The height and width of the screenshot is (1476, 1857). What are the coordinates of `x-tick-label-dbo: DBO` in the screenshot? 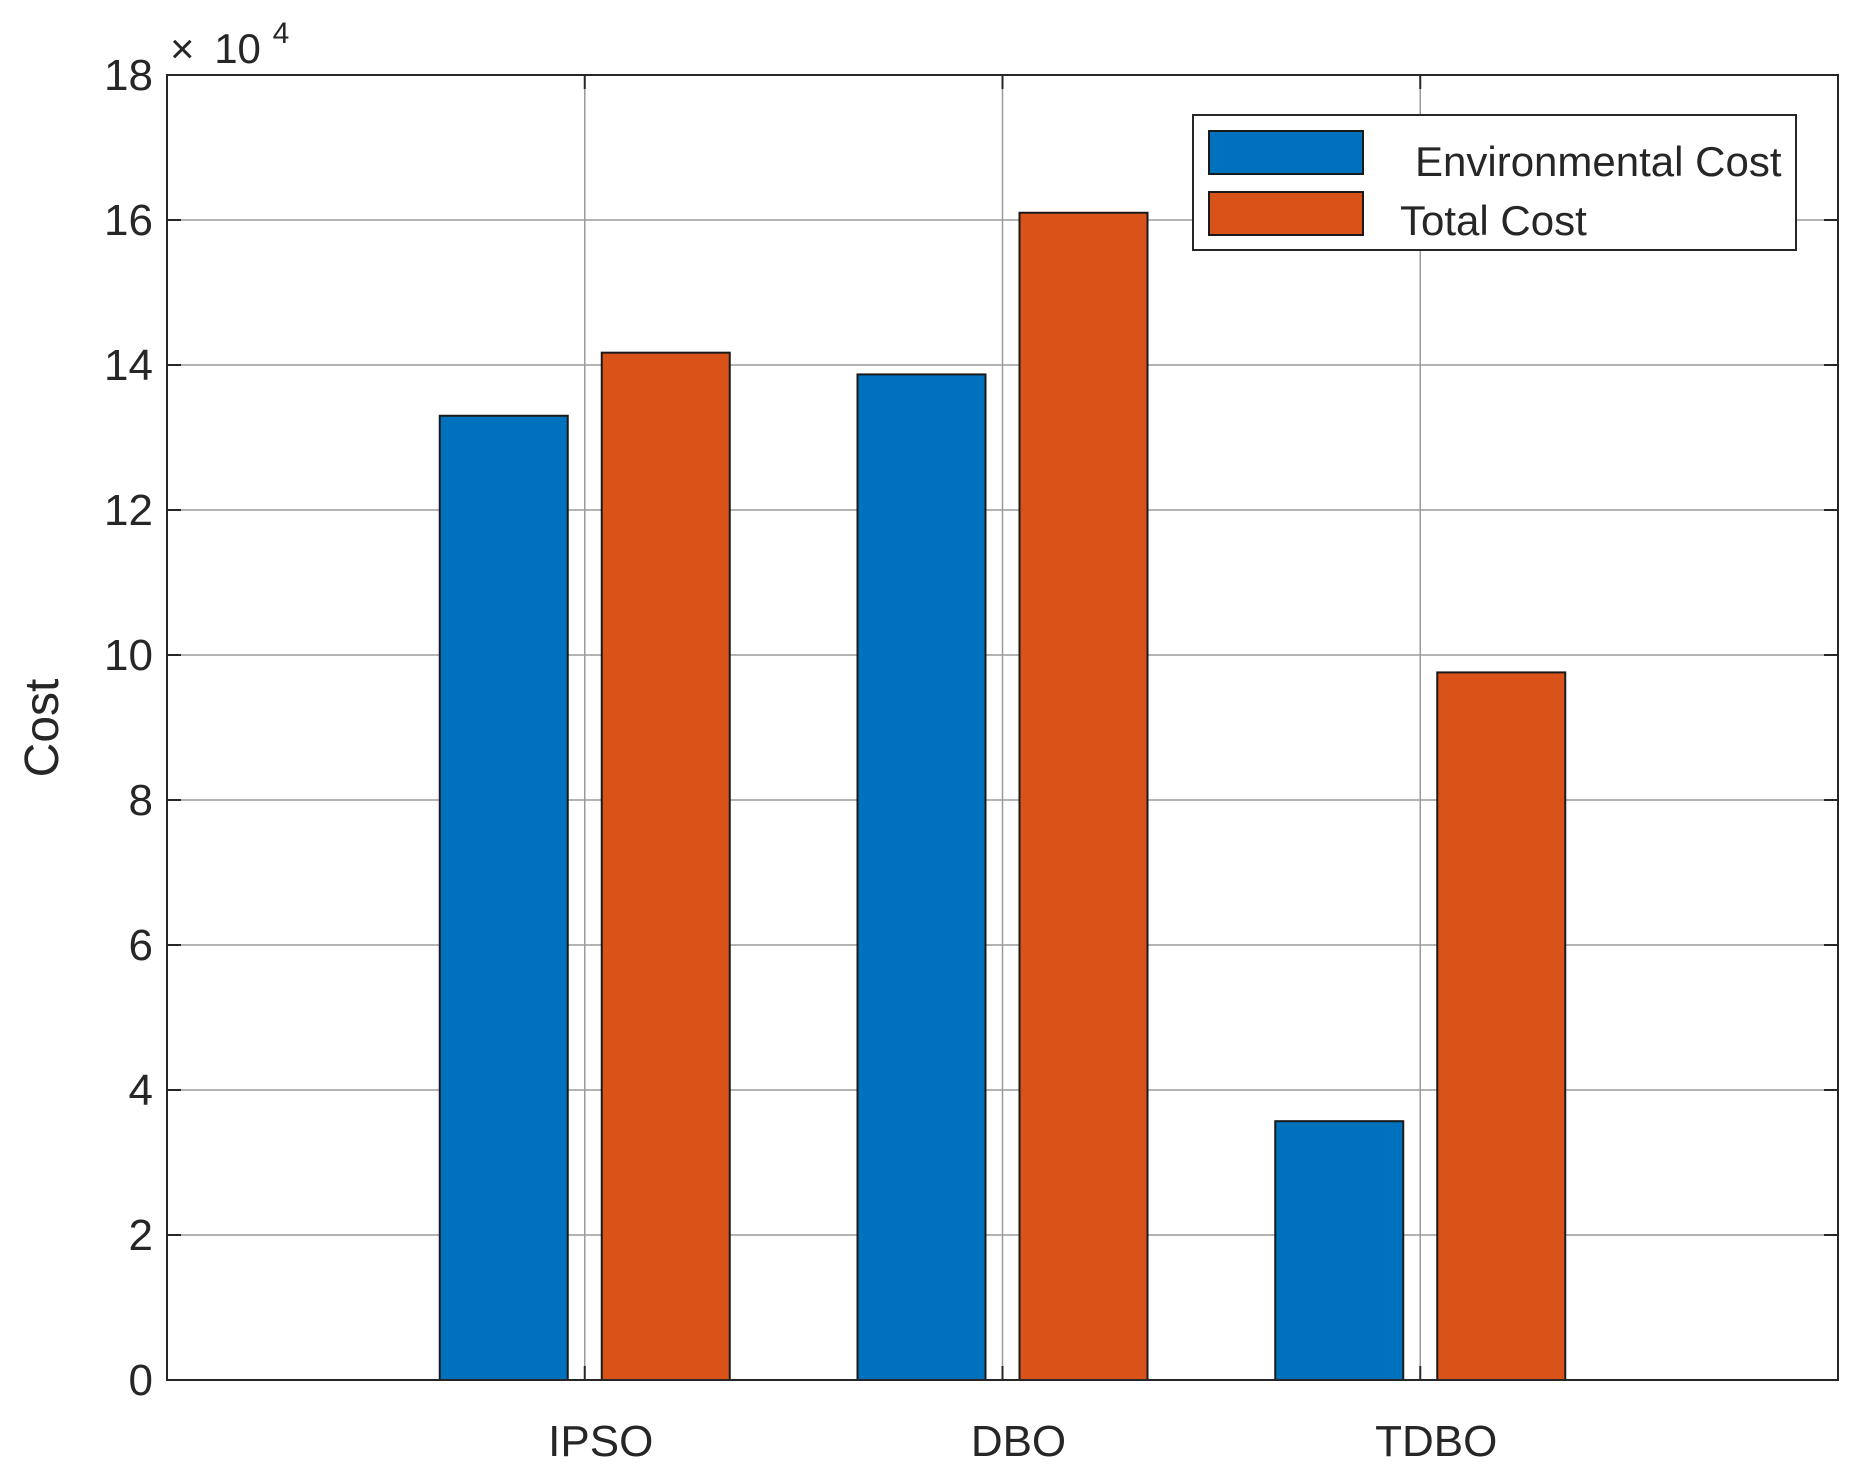 It's located at (1018, 1441).